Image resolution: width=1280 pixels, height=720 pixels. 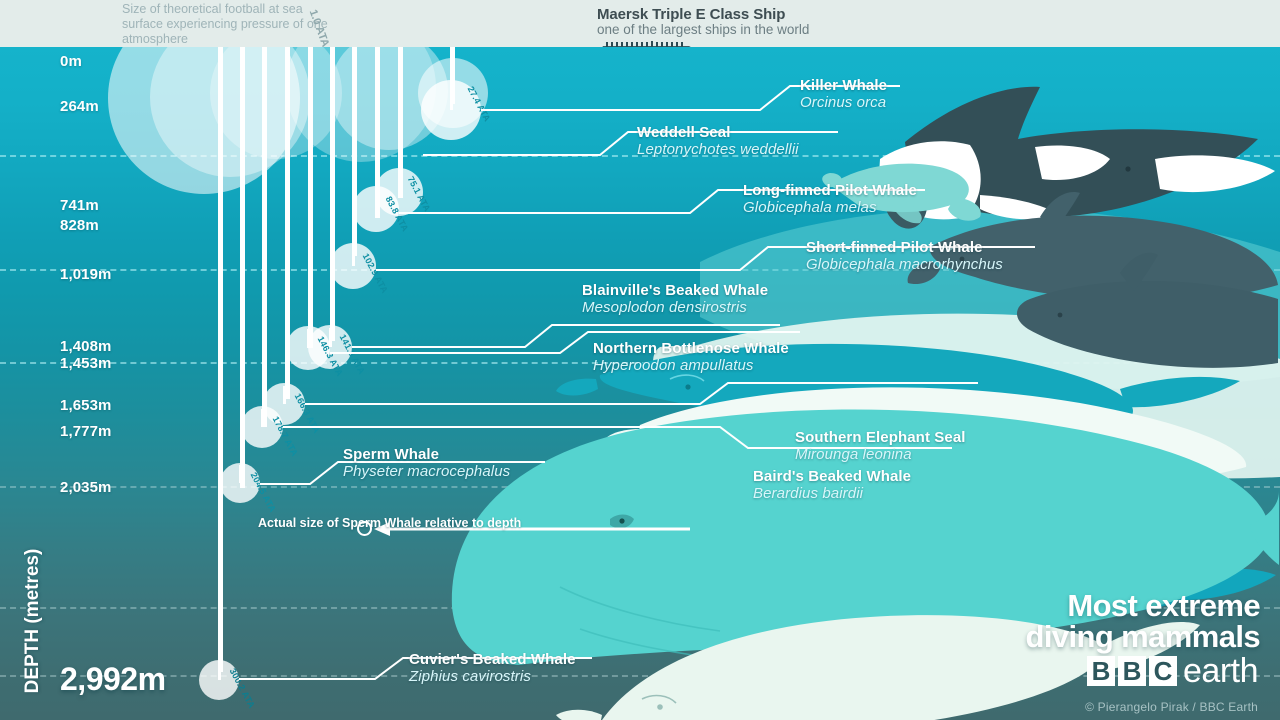 What do you see at coordinates (470, 676) in the screenshot?
I see `species-scientific-name: Ziphius cavirostris` at bounding box center [470, 676].